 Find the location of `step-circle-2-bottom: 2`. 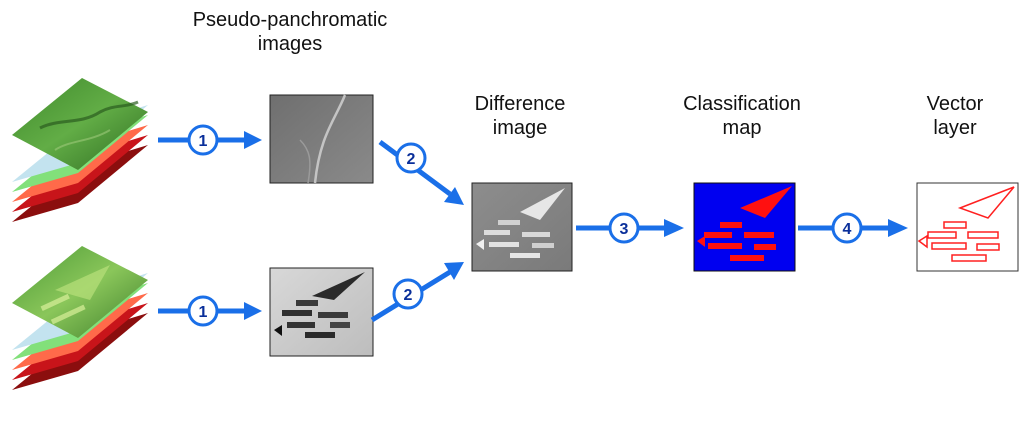

step-circle-2-bottom: 2 is located at coordinates (408, 294).